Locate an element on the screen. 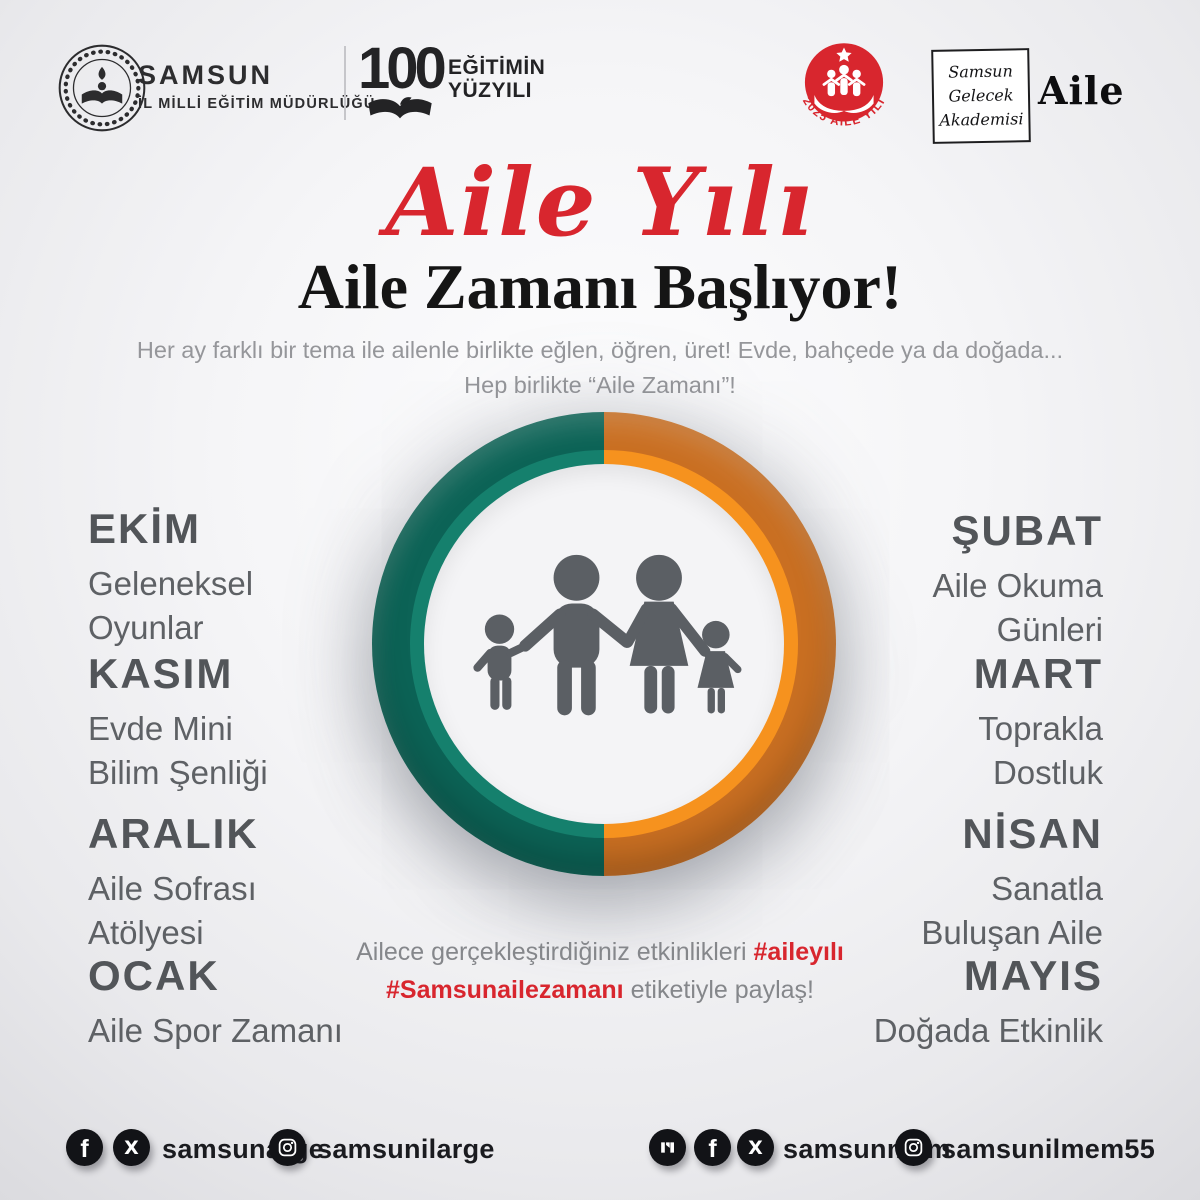 The width and height of the screenshot is (1200, 1200). activity-mart-line2: Dostluk is located at coordinates (1047, 772).